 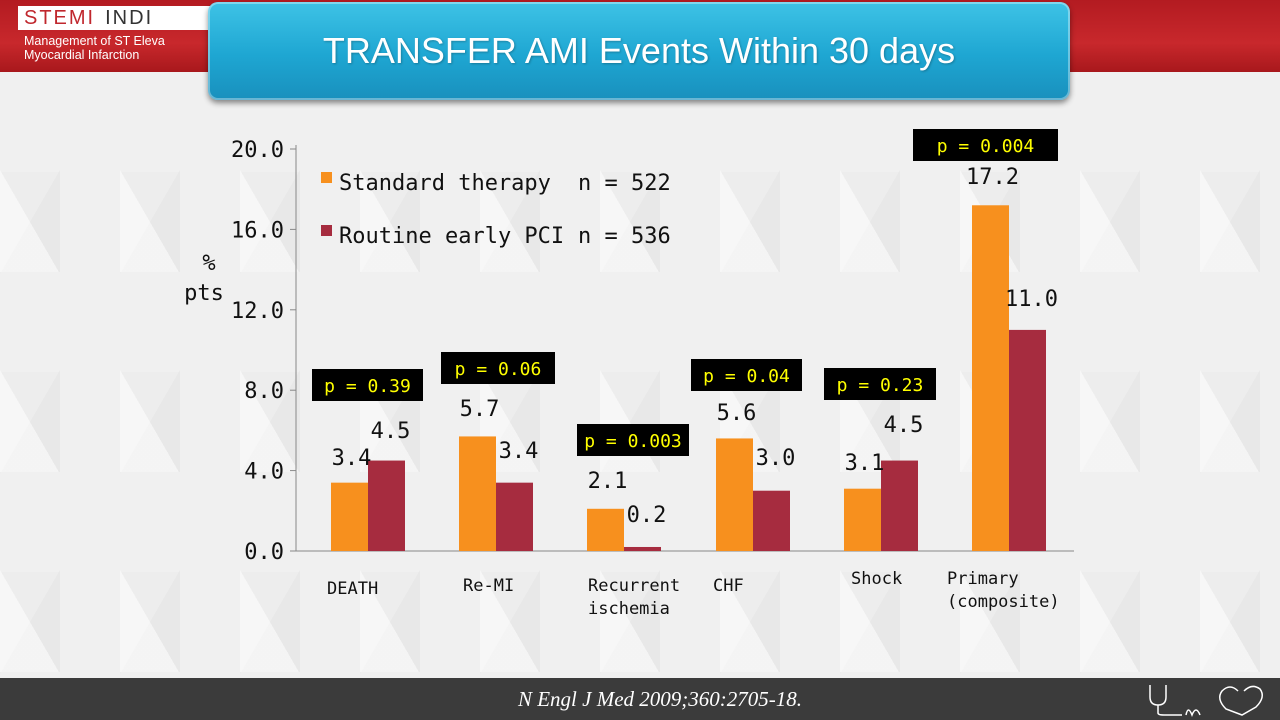 I want to click on category-label: CHF, so click(x=728, y=586).